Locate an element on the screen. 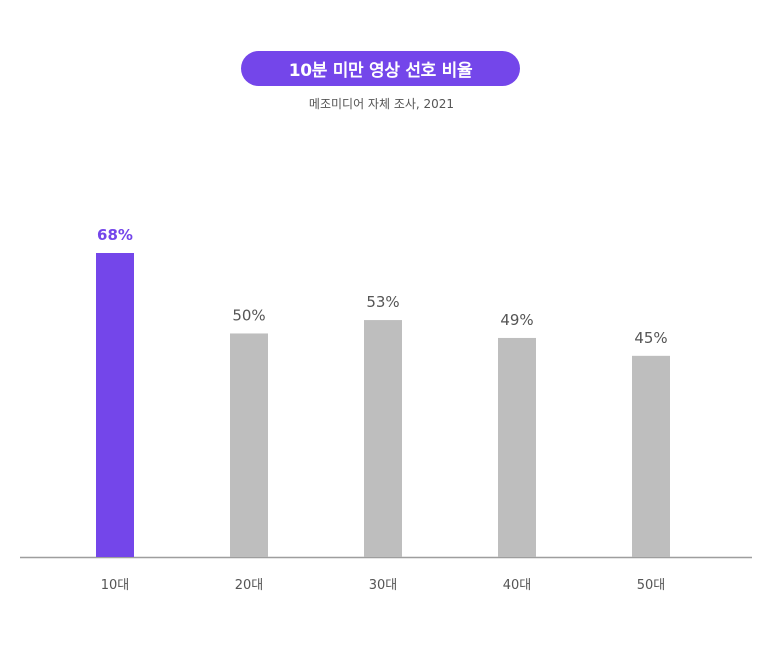 The image size is (773, 649). value-label: 45% is located at coordinates (650, 338).